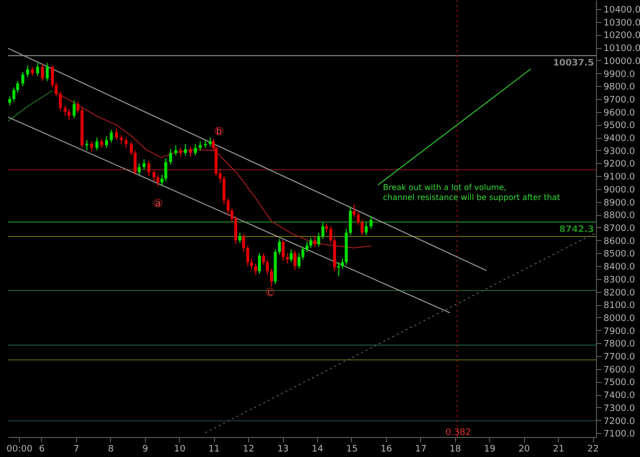 The height and width of the screenshot is (457, 640). What do you see at coordinates (456, 449) in the screenshot?
I see `x-tick-label: 18` at bounding box center [456, 449].